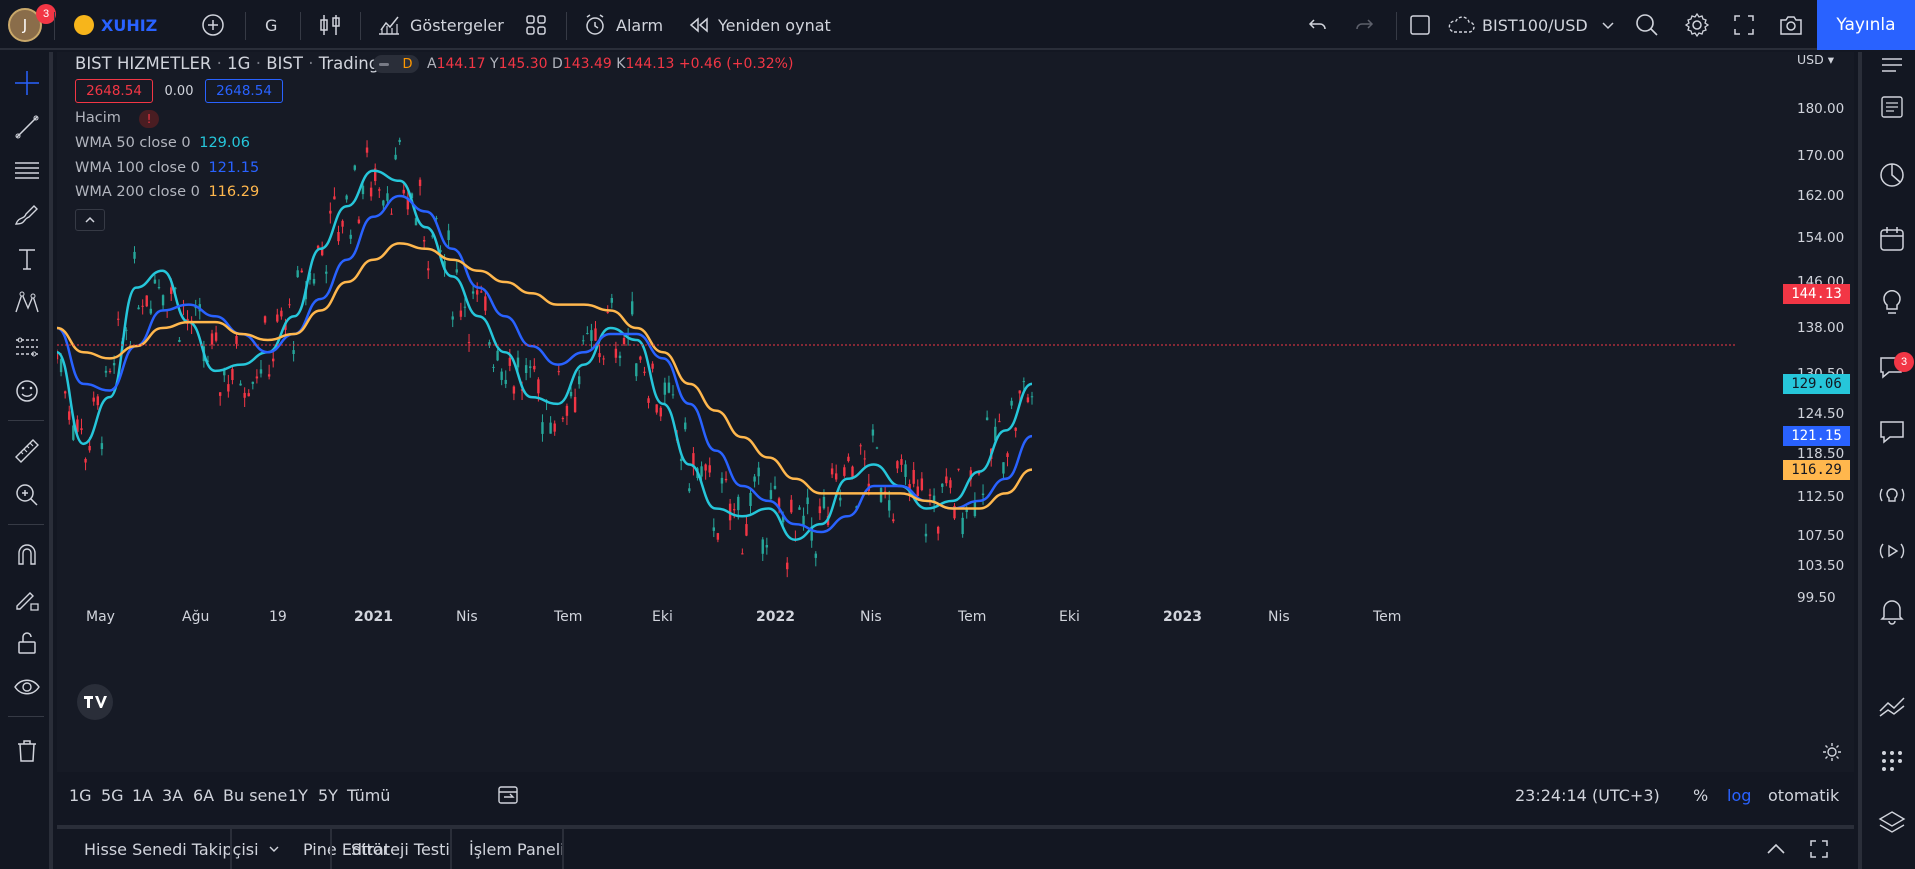  What do you see at coordinates (1744, 25) in the screenshot?
I see `fullscreen-button` at bounding box center [1744, 25].